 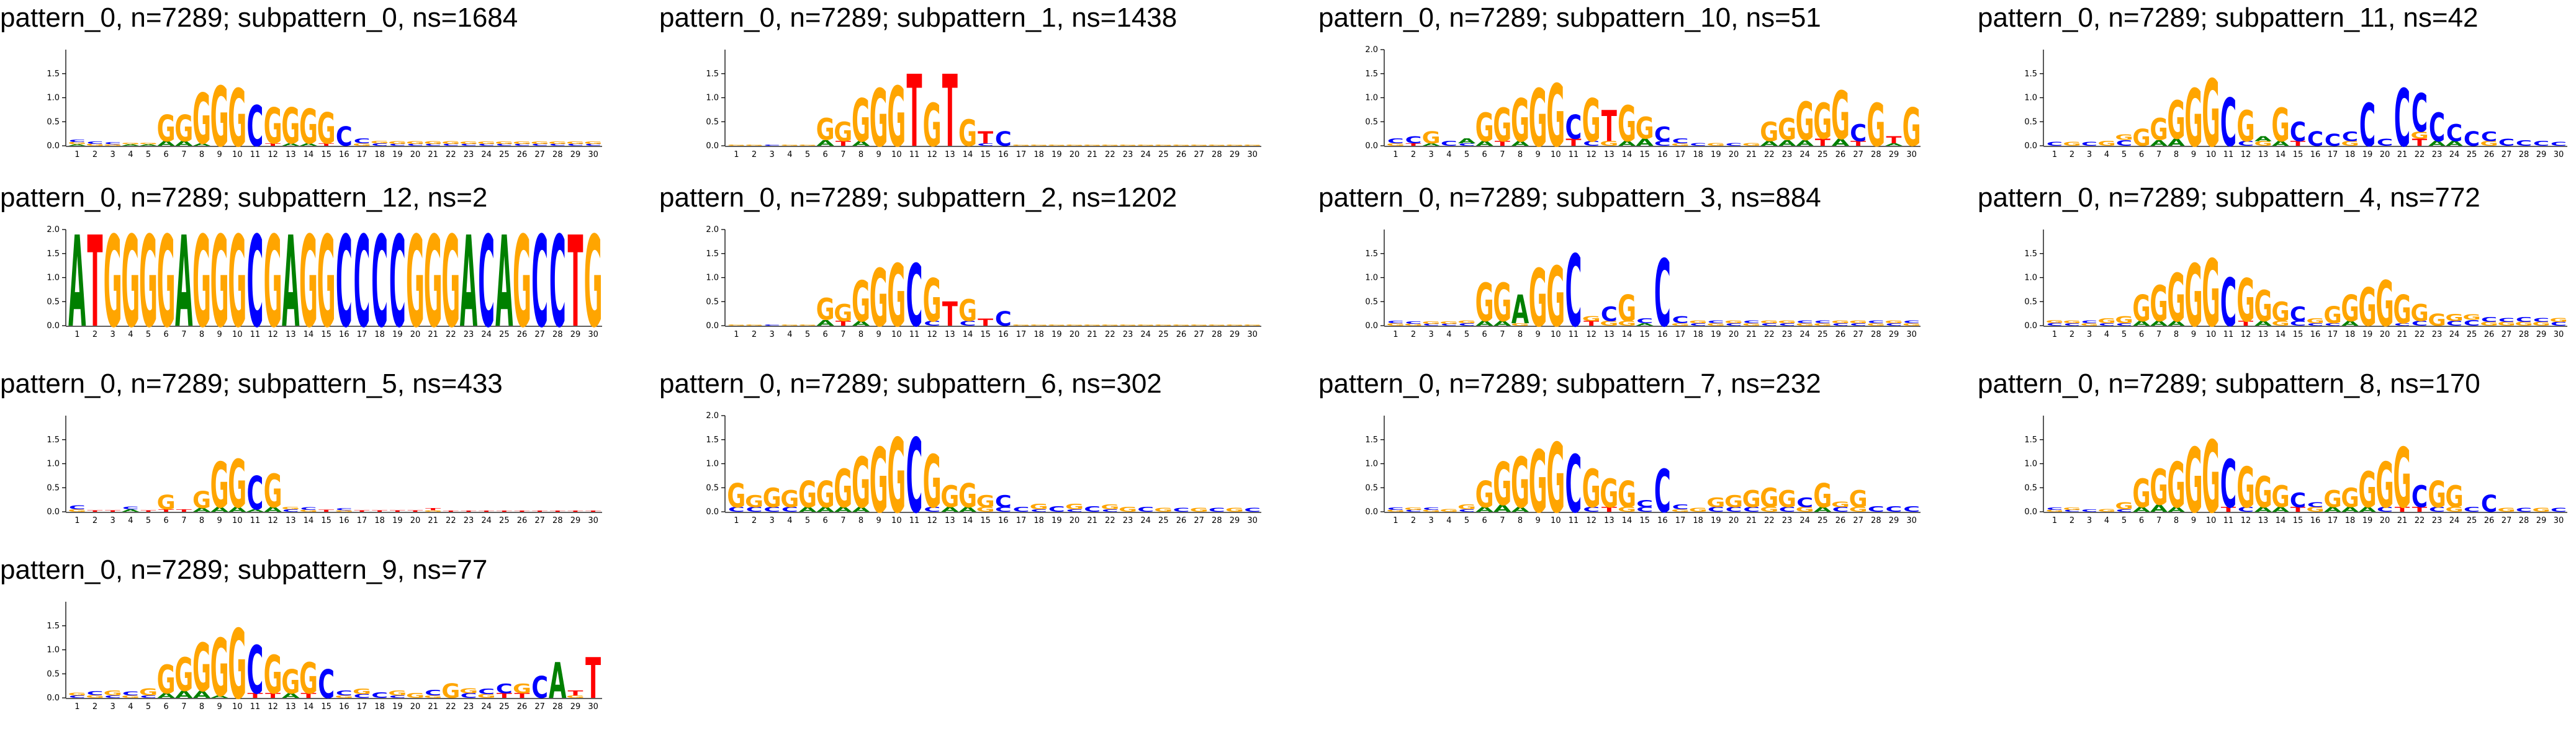 What do you see at coordinates (2281, 154) in the screenshot?
I see `x-tick-label: 14` at bounding box center [2281, 154].